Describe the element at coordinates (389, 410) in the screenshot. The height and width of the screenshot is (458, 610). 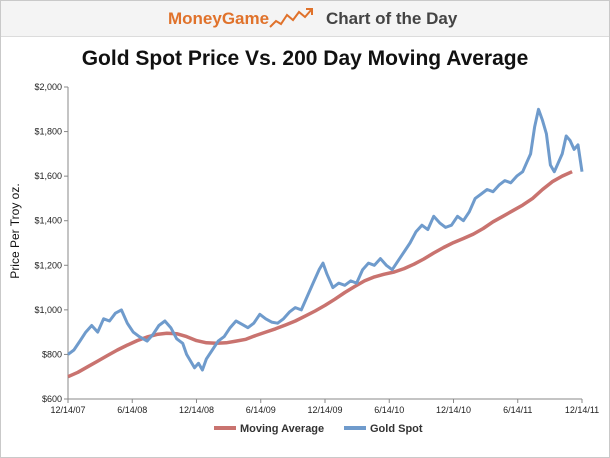
I see `x-tick-label: 6/14/10` at that location.